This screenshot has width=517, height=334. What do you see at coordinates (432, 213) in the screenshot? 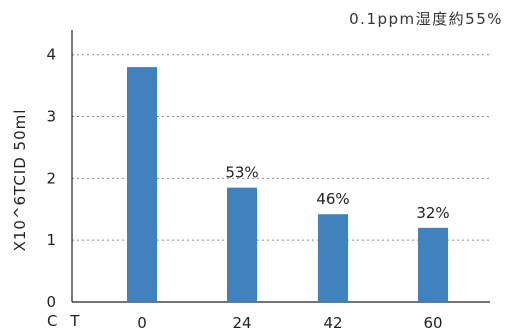
I see `data-label: 32%` at bounding box center [432, 213].